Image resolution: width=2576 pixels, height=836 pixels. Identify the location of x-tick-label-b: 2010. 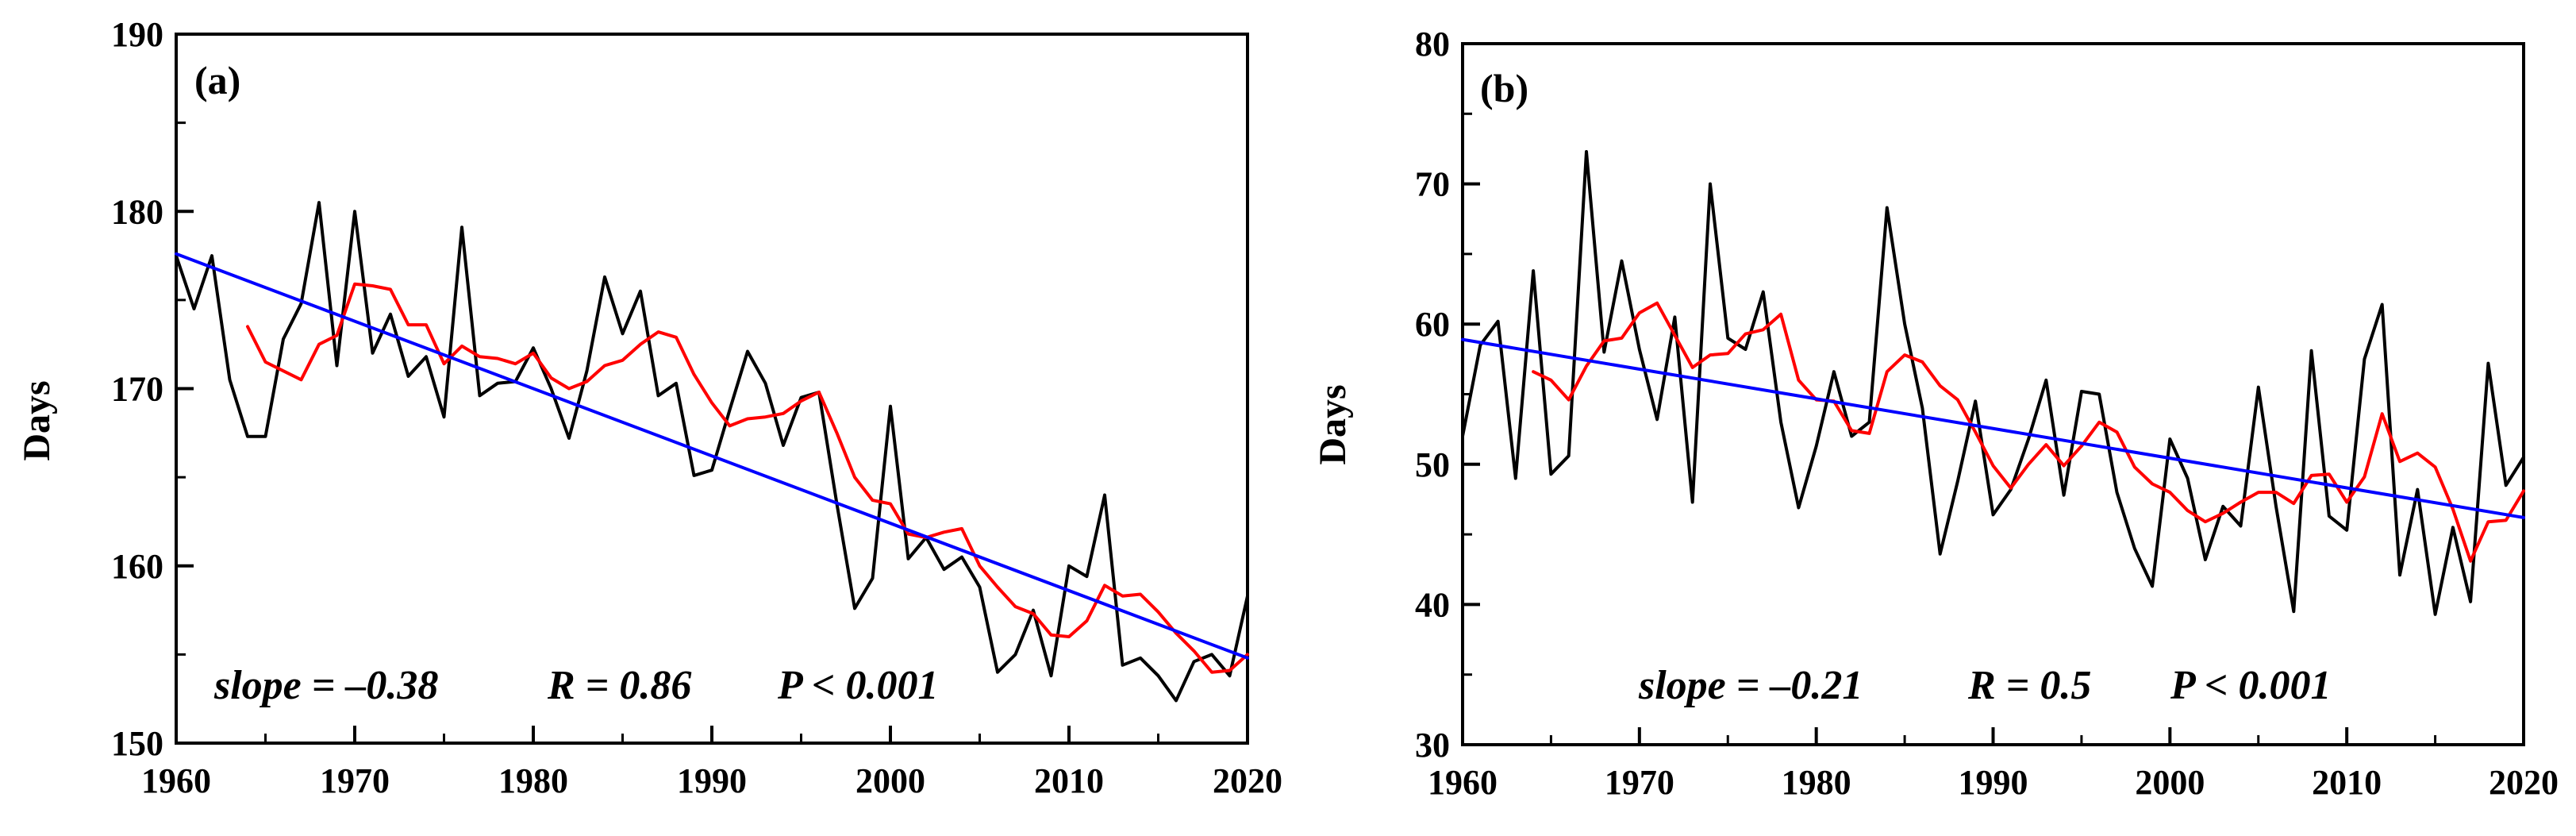
(2347, 783).